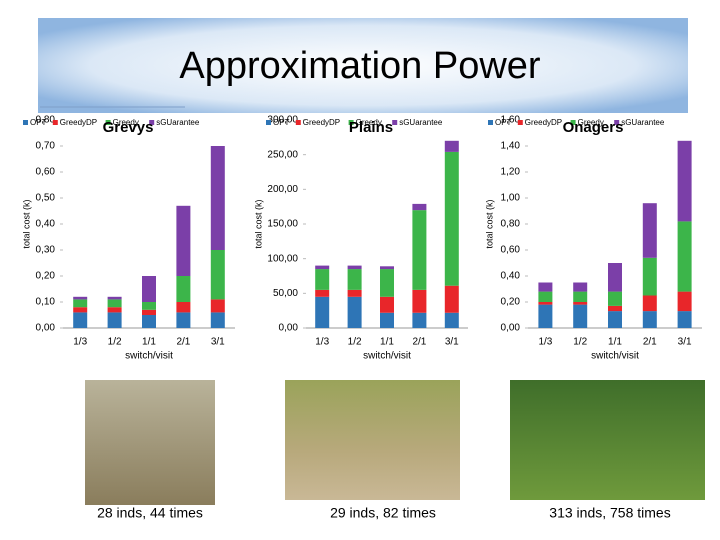 The image size is (720, 540). What do you see at coordinates (282, 258) in the screenshot?
I see `y-tick-label: 100,00` at bounding box center [282, 258].